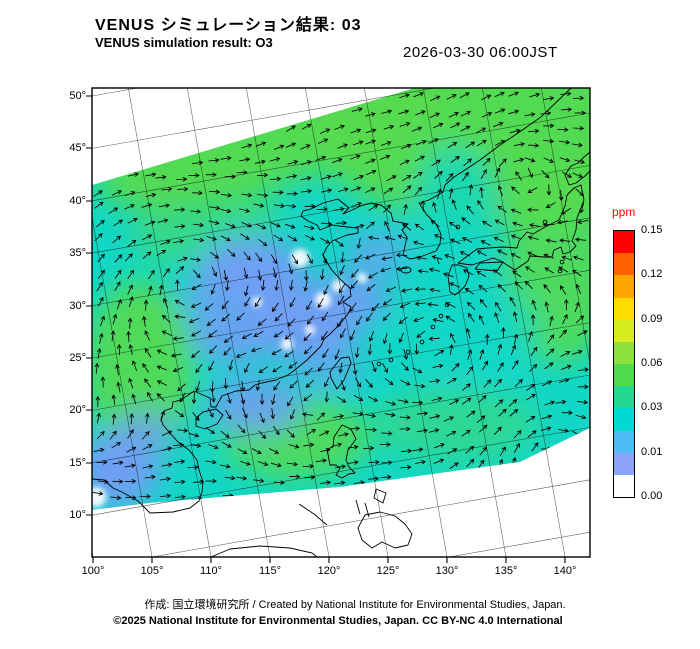  I want to click on lon-tick-label: 140°, so click(565, 571).